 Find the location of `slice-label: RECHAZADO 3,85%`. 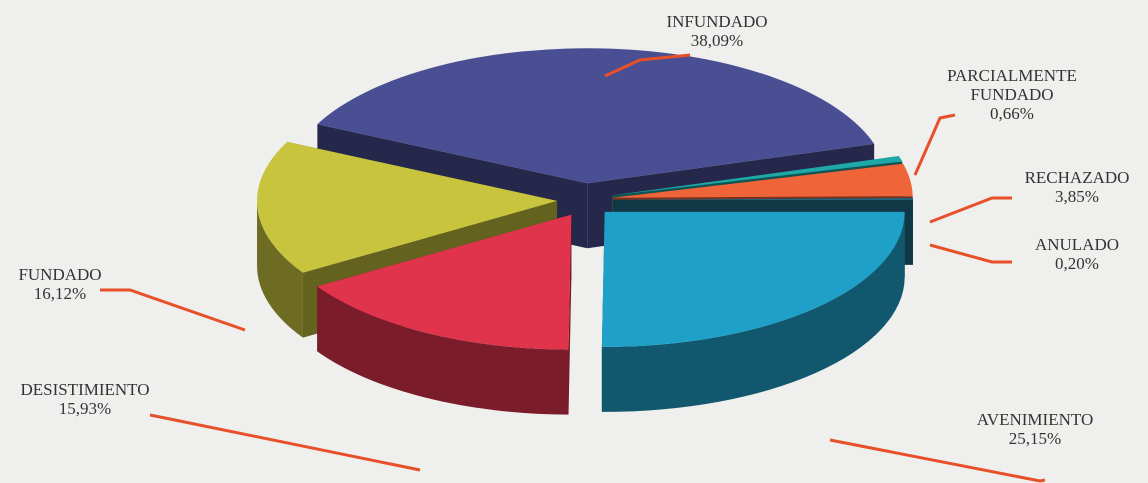

slice-label: RECHAZADO 3,85% is located at coordinates (1075, 187).